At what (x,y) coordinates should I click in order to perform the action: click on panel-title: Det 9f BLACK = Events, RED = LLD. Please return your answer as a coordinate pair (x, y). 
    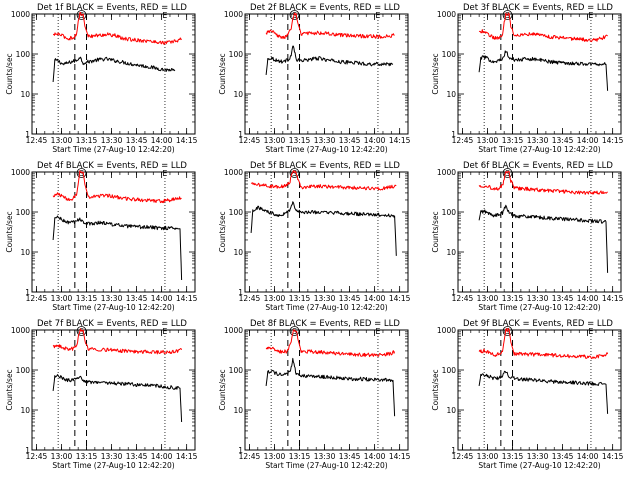
    Looking at the image, I should click on (538, 324).